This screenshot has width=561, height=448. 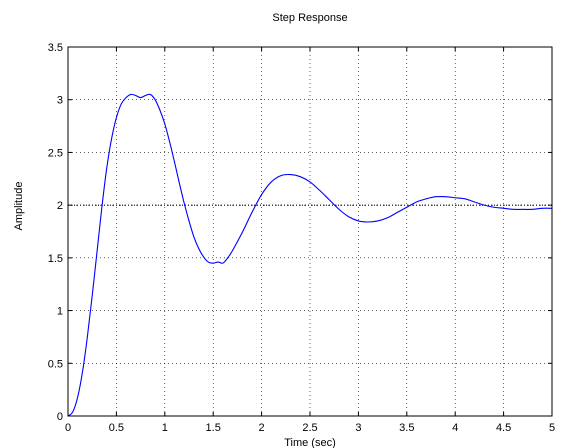 I want to click on x-tick-label: 1, so click(x=165, y=428).